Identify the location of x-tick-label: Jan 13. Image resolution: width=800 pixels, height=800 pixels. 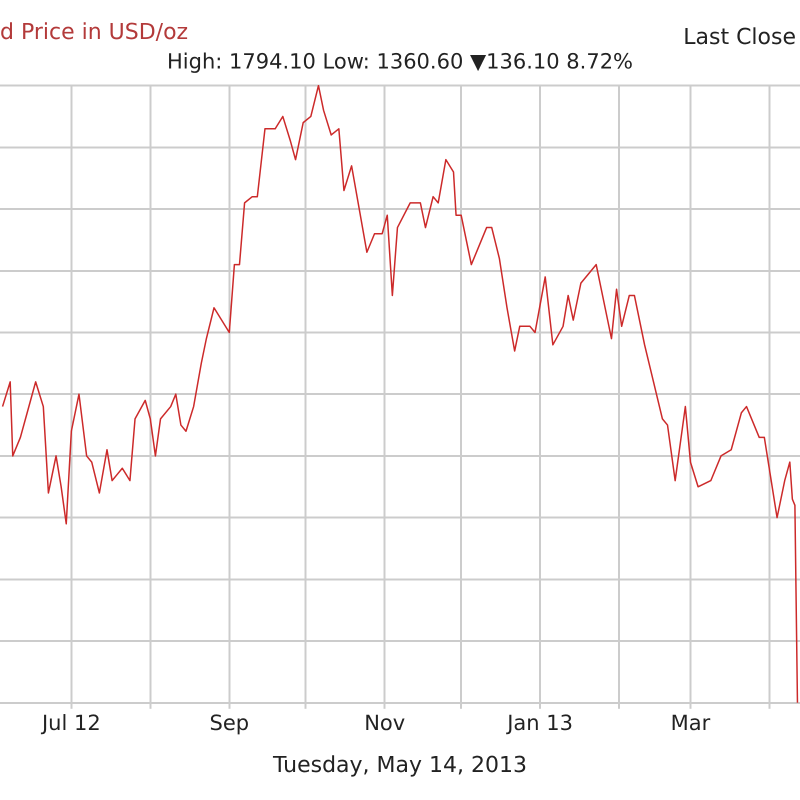
(539, 722).